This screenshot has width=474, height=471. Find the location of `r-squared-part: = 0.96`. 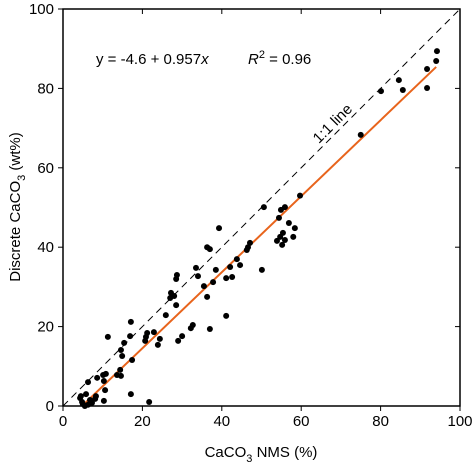

r-squared-part: = 0.96 is located at coordinates (288, 59).